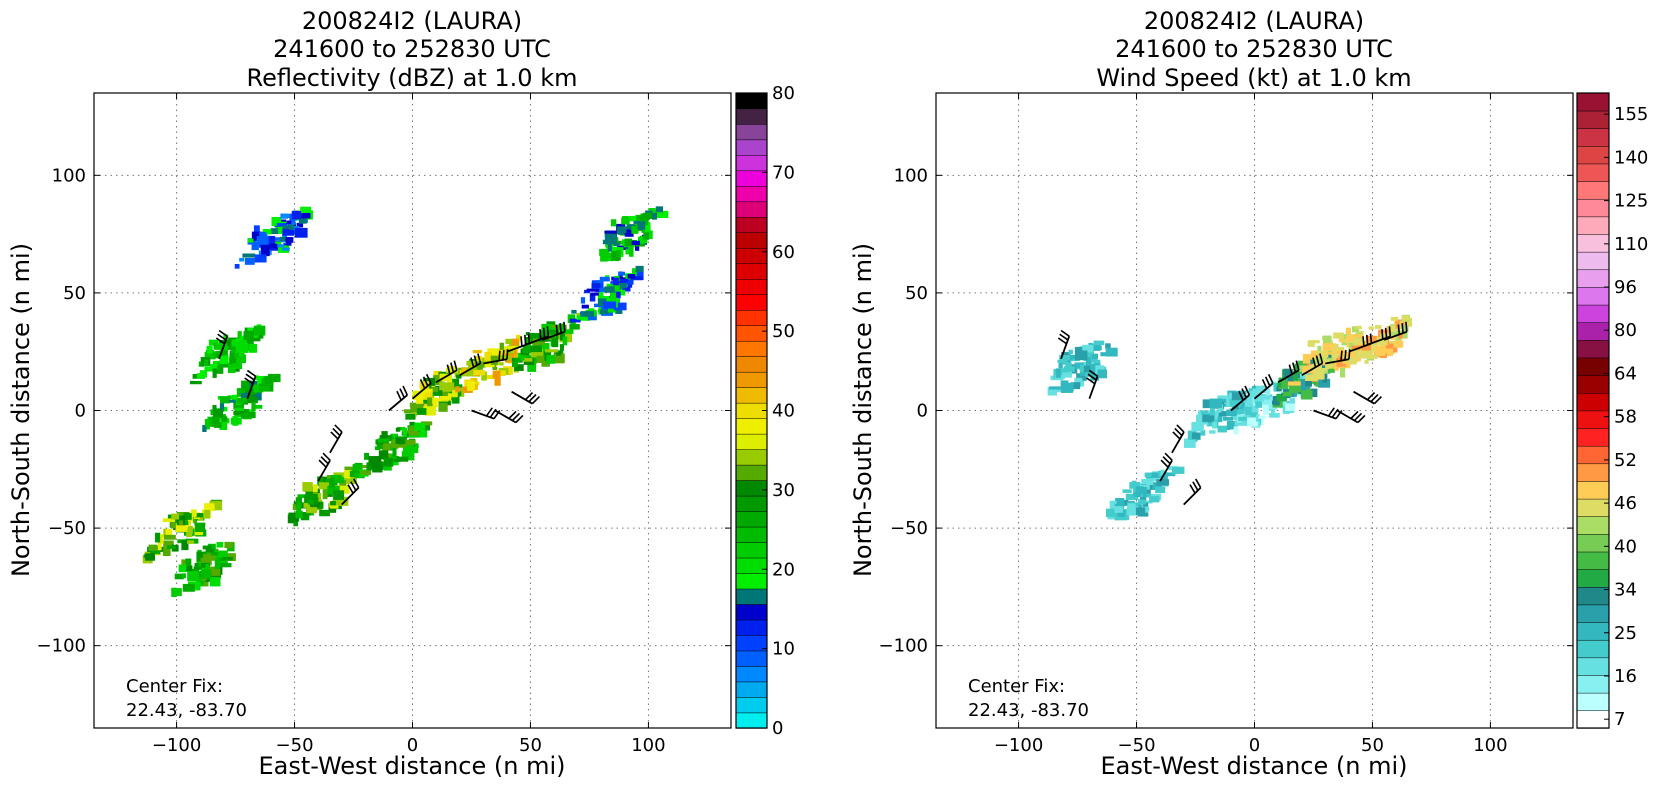  What do you see at coordinates (1232, 413) in the screenshot?
I see `wind-barbs` at bounding box center [1232, 413].